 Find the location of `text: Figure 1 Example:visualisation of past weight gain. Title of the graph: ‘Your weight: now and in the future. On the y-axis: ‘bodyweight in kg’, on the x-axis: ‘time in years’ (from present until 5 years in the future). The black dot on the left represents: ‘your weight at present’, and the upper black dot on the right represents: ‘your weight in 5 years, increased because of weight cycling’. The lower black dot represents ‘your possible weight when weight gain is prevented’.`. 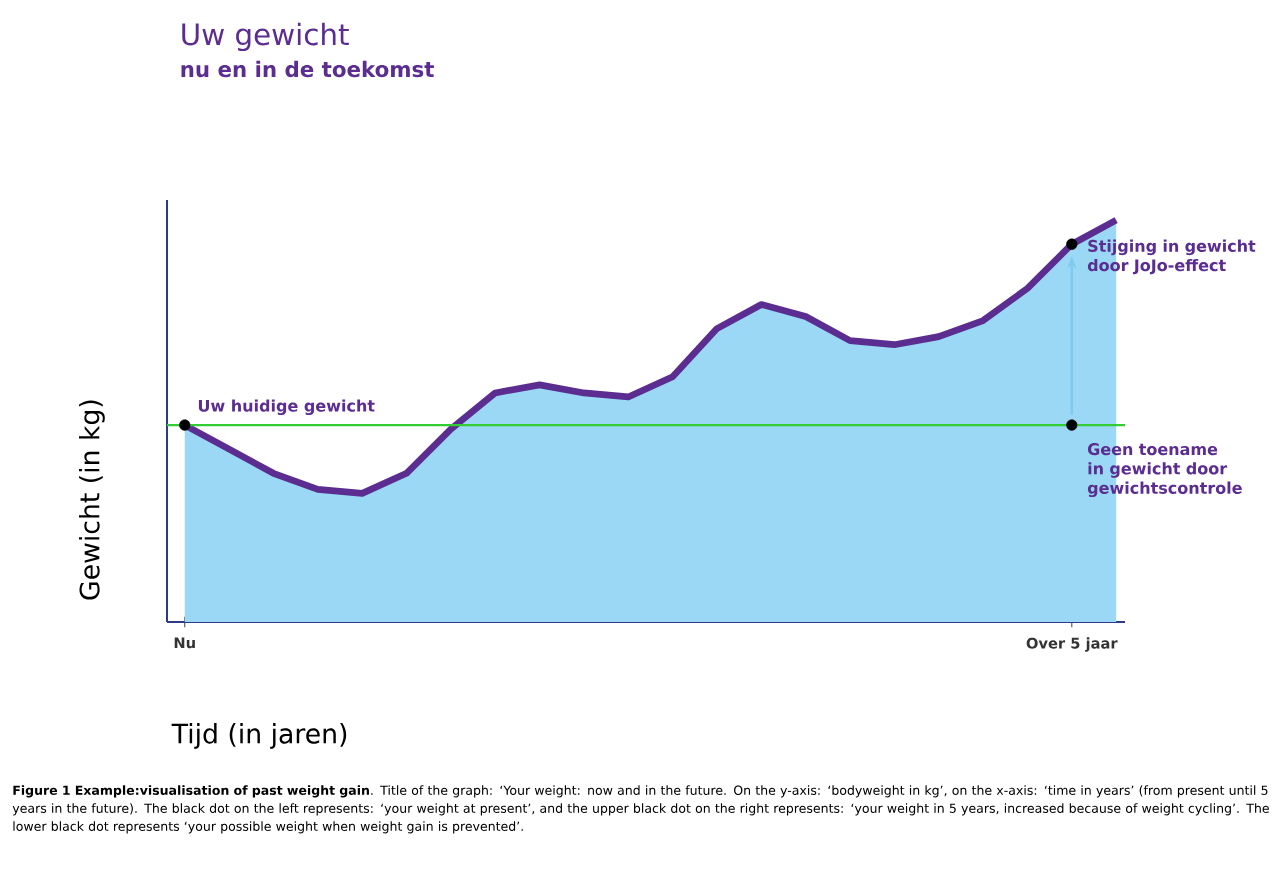

text: Figure 1 Example:visualisation of past weight gain. Title of the graph: ‘Your weight: now and in the future. On the y-axis: ‘bodyweight in kg’, on the x-axis: ‘time in years’ (from present until 5 years in the future). The black dot on the left represents: ‘your weight at present’, and the upper black dot on the right represents: ‘your weight in 5 years, increased because of weight cycling’. The lower black dot represents ‘your possible weight when weight gain is prevented’. is located at coordinates (640, 809).